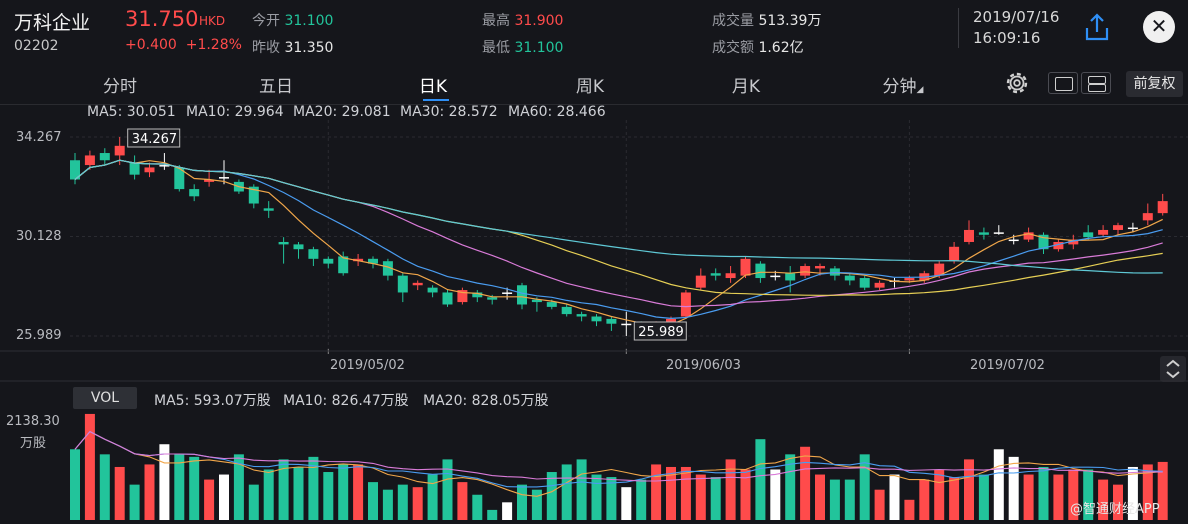 This screenshot has height=524, width=1188. What do you see at coordinates (557, 112) in the screenshot?
I see `ma60-legend: MA60: 28.466` at bounding box center [557, 112].